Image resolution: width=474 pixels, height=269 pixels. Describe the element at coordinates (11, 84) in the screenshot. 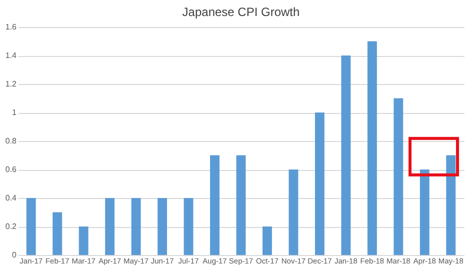

I see `y-tick-label: 1.2` at that location.